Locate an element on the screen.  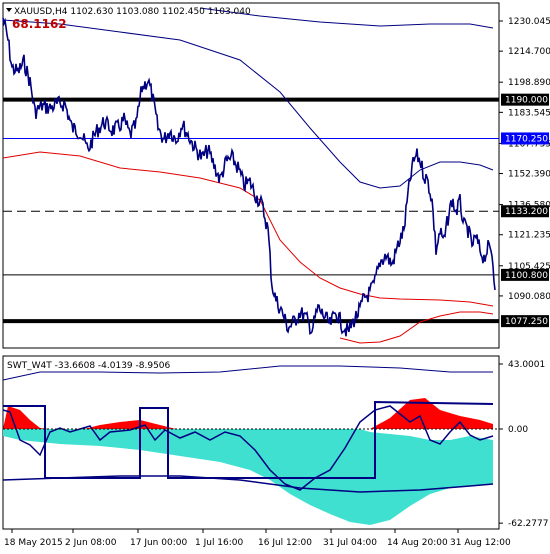
price-axis-label: 1121.235 is located at coordinates (529, 236).